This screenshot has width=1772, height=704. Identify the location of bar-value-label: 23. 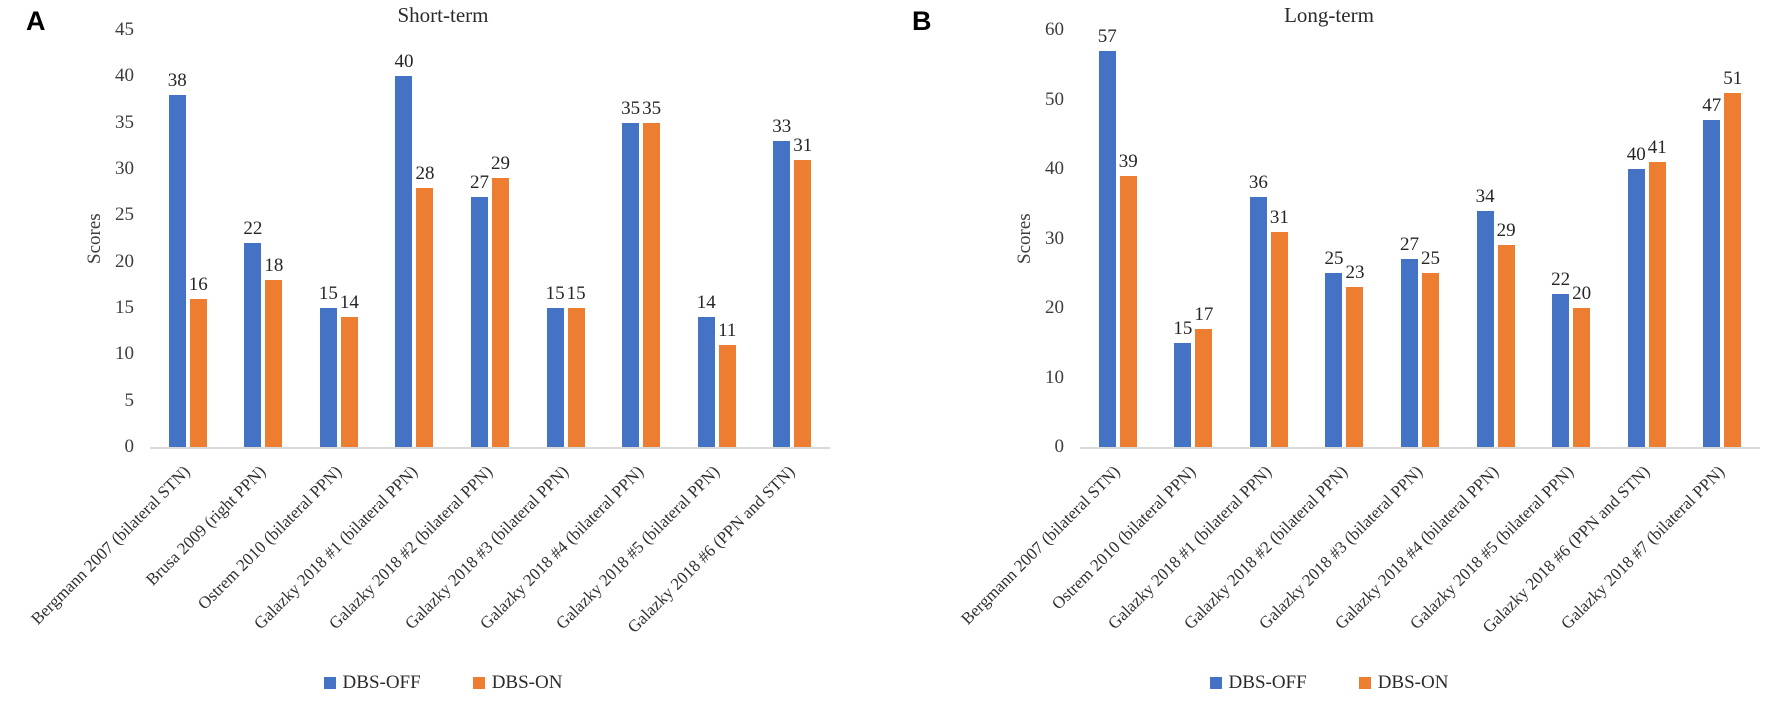
(1355, 273).